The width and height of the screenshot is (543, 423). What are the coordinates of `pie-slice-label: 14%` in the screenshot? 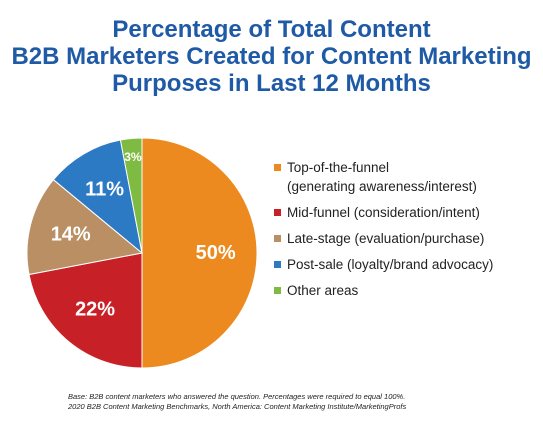 It's located at (71, 235).